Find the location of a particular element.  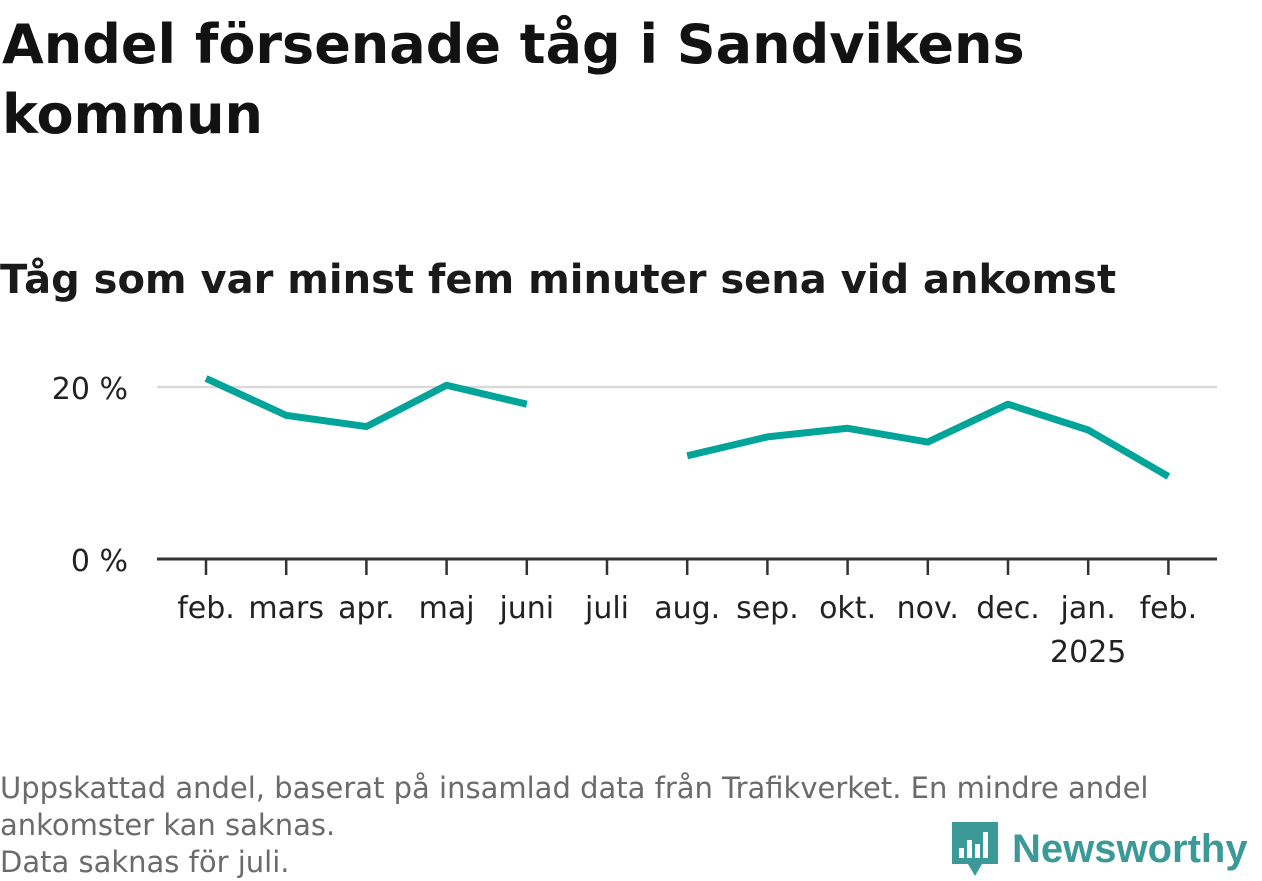

footnote-line-2: ankomster kan saknas. is located at coordinates (168, 825).